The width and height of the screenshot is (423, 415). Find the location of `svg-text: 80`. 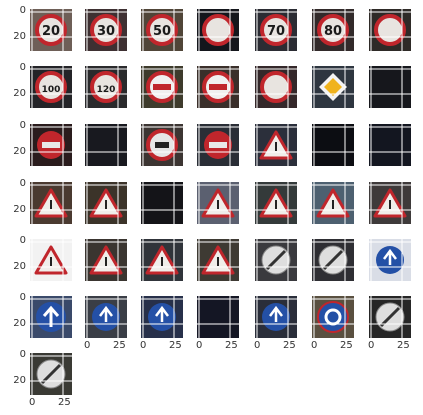

svg-text: 80 is located at coordinates (333, 31).